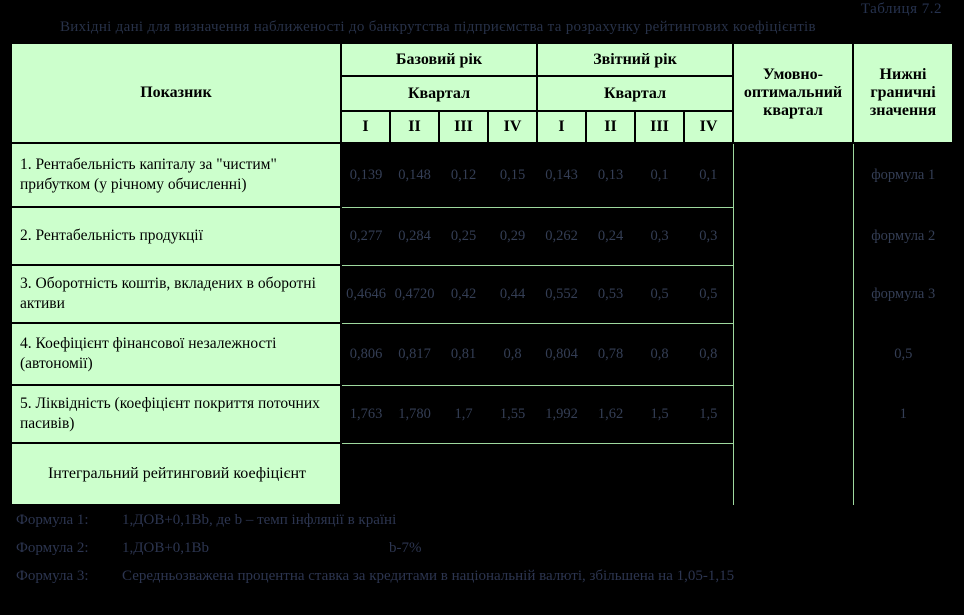 This screenshot has height=615, width=964. I want to click on header-roman-report-4: IV, so click(708, 127).